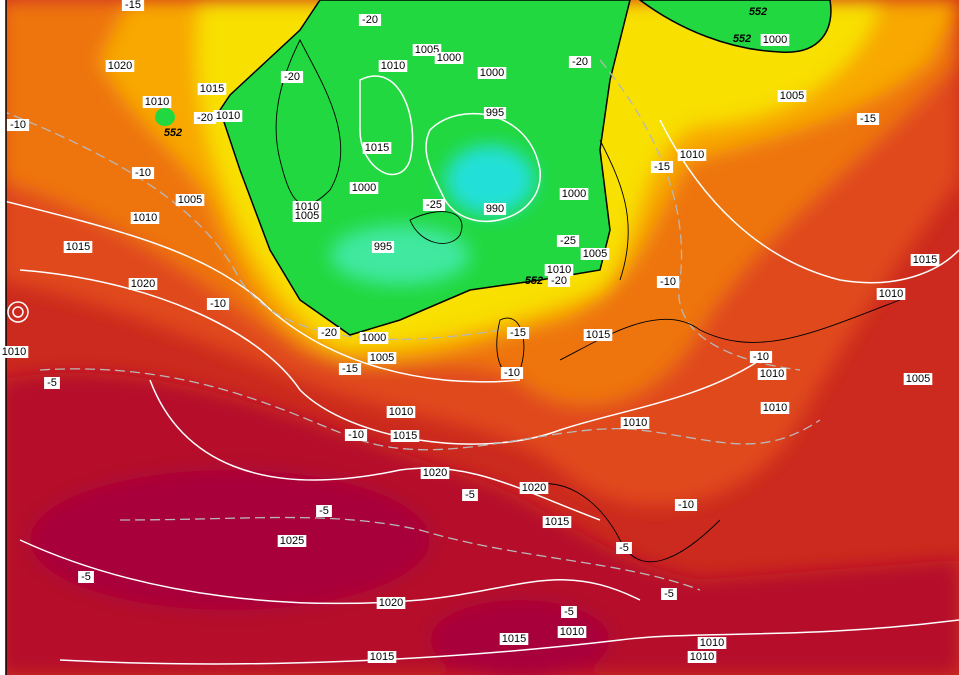 Image resolution: width=959 pixels, height=675 pixels. I want to click on isobar-label: 995, so click(495, 113).